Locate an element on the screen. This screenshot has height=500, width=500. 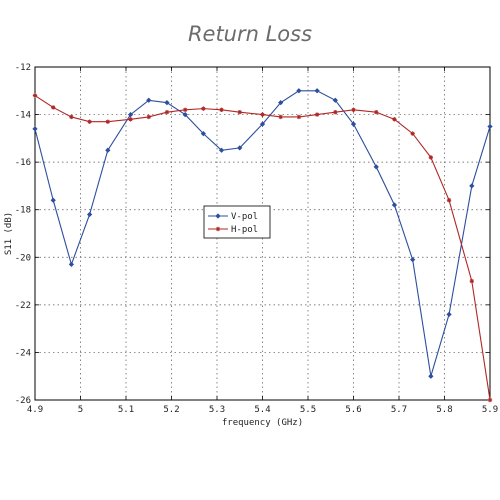
legend-marker-h-pol is located at coordinates (218, 229).